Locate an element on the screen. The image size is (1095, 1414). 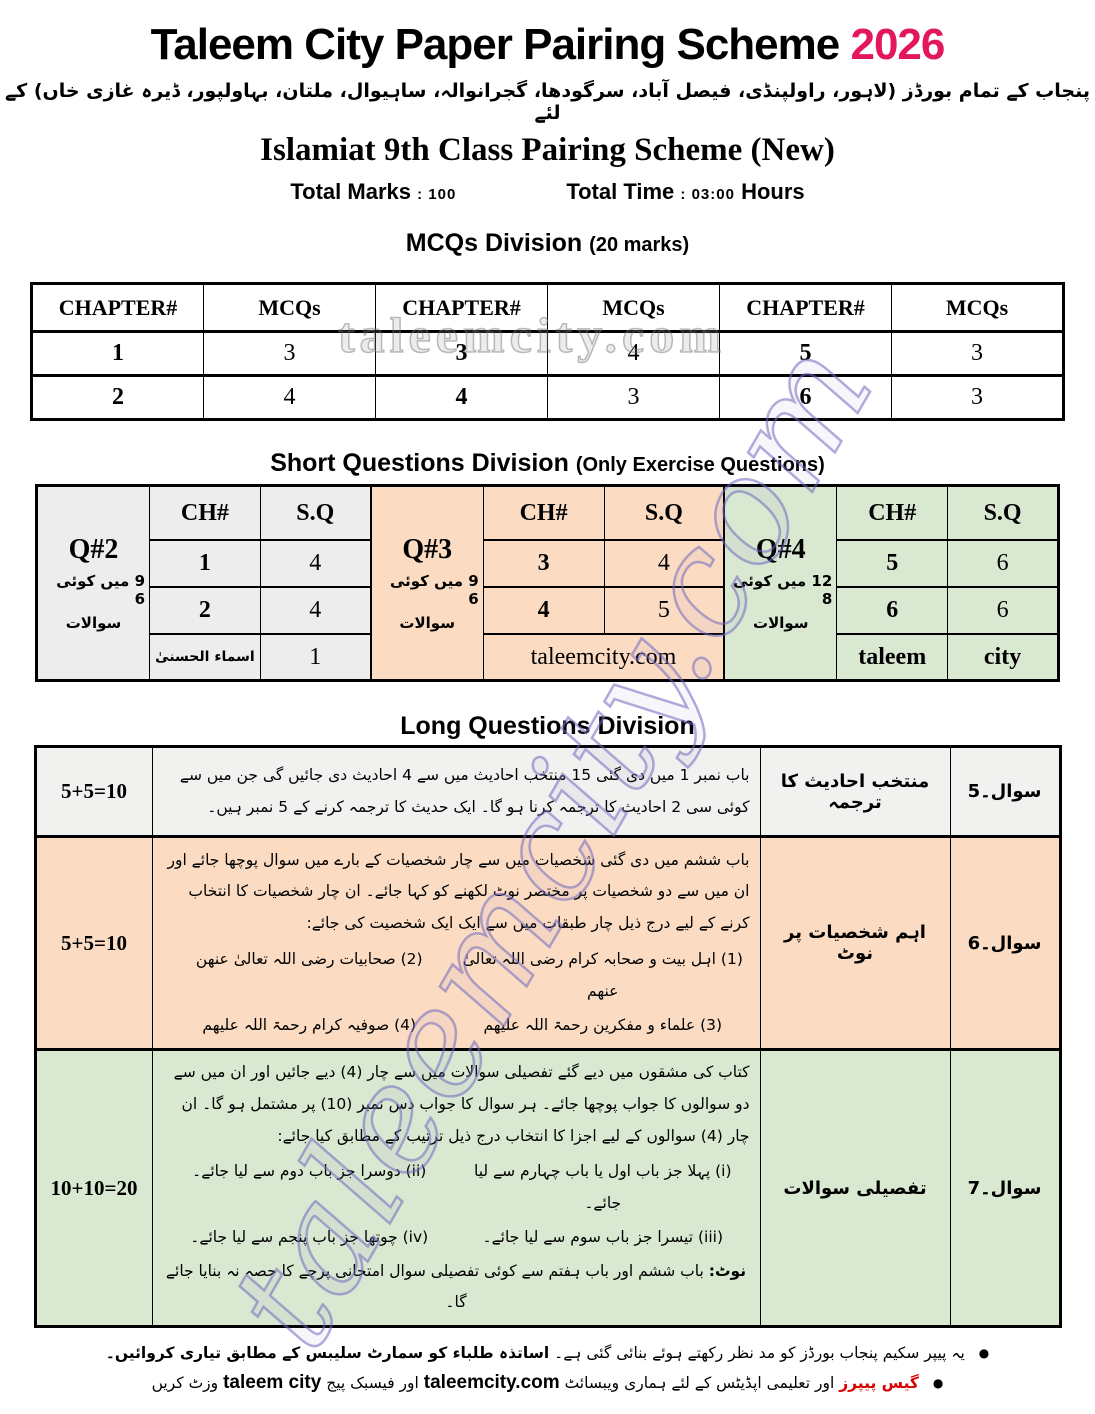
sq-q2-word: سوالات is located at coordinates (93, 623).